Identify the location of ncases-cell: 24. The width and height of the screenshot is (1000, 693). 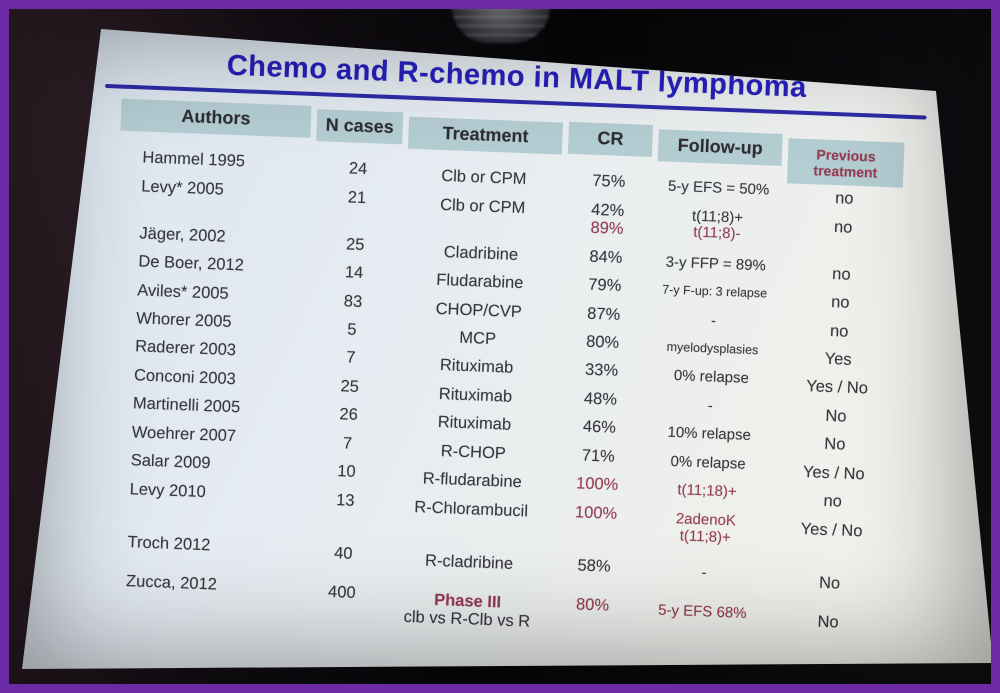
(358, 169).